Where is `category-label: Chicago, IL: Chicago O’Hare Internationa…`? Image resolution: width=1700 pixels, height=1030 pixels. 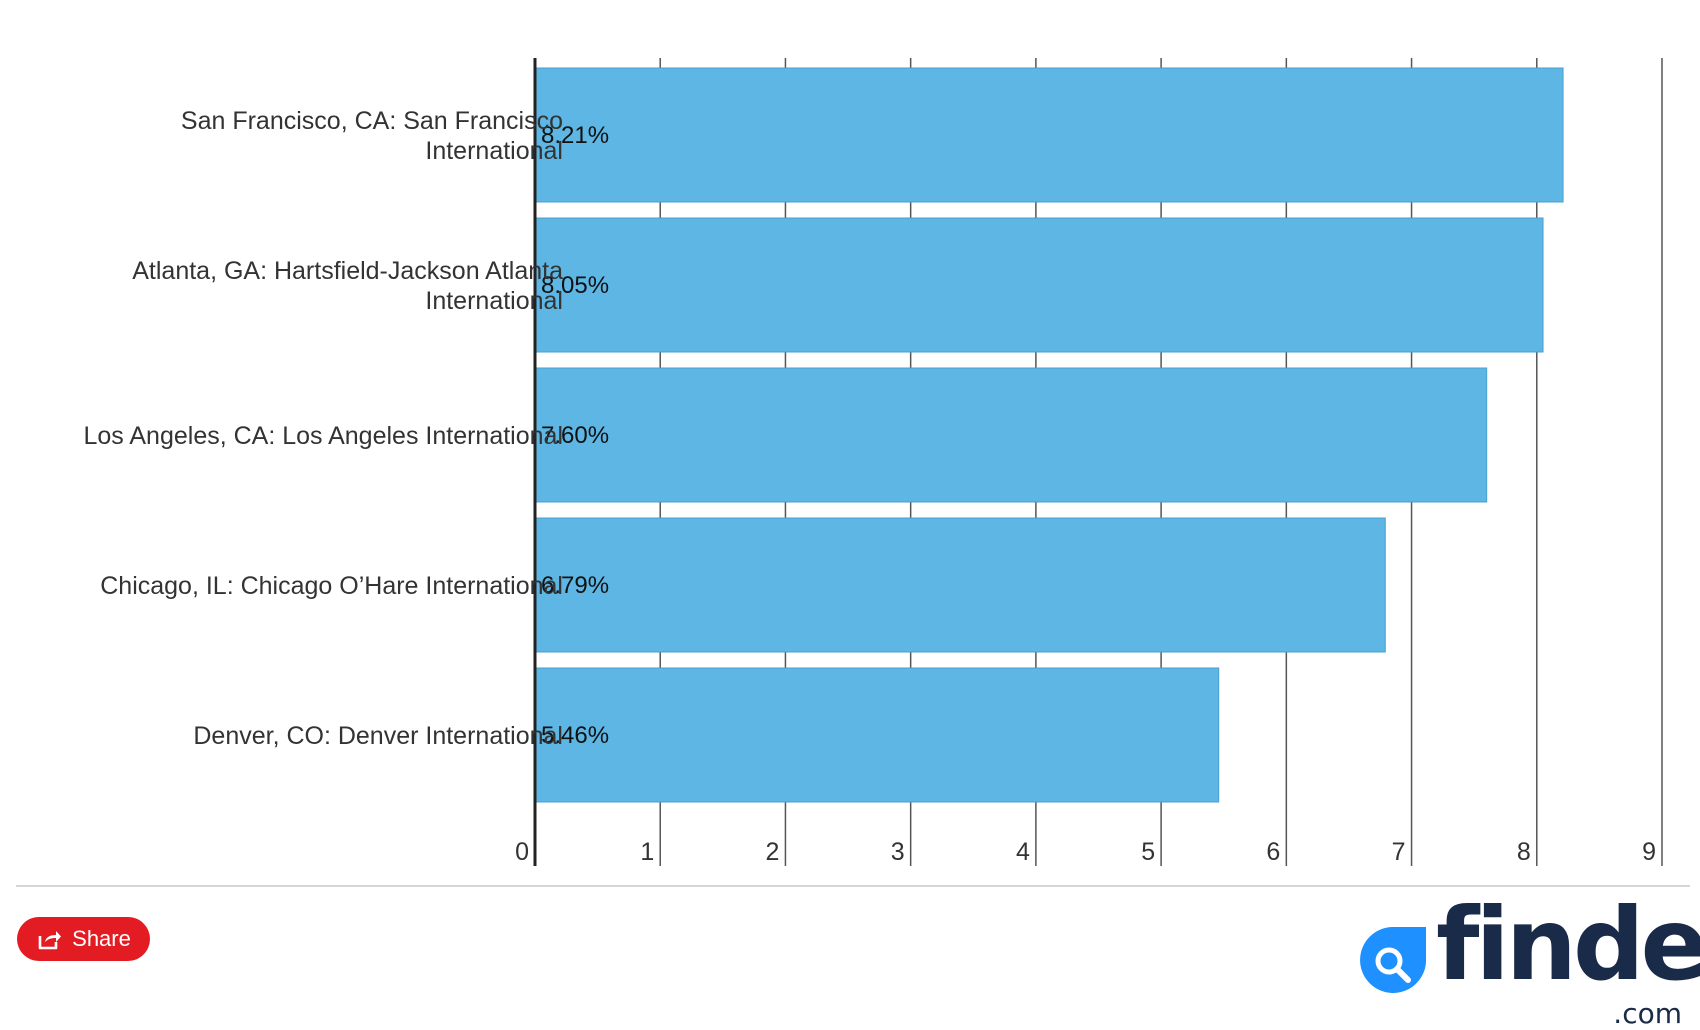 category-label: Chicago, IL: Chicago O’Hare Internationa… is located at coordinates (331, 586).